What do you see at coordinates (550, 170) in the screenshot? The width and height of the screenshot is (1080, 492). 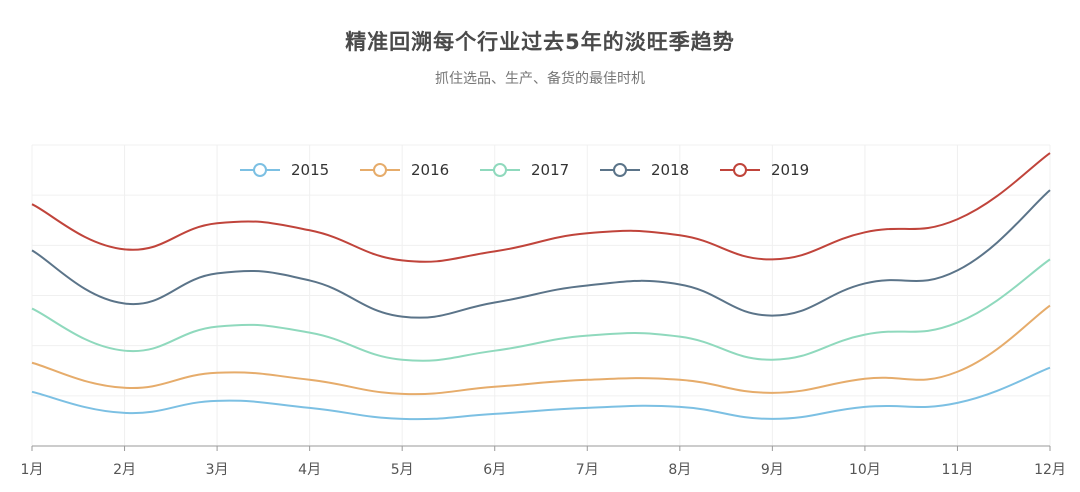 I see `legend-label: 2017` at bounding box center [550, 170].